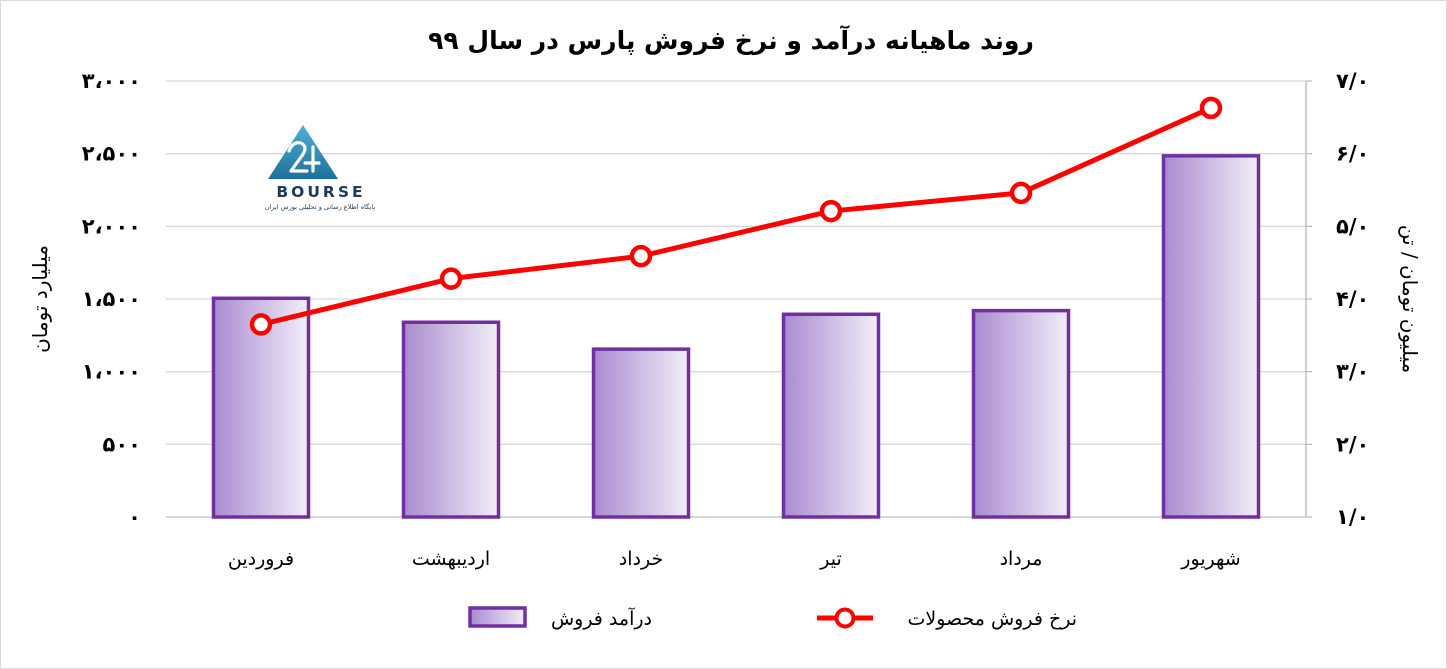 The image size is (1447, 669). I want to click on y2-tick-label: ۳/۰, so click(1352, 372).